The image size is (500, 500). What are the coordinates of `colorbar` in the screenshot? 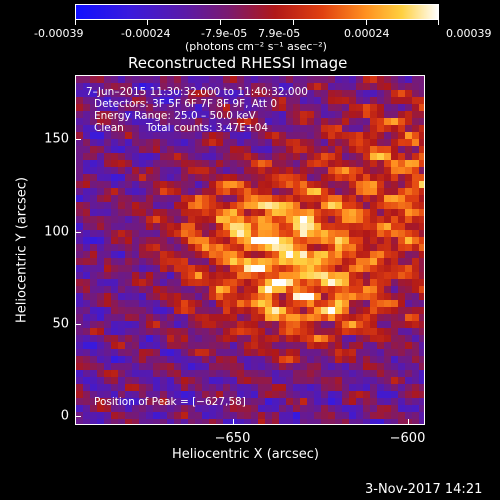 It's located at (257, 12).